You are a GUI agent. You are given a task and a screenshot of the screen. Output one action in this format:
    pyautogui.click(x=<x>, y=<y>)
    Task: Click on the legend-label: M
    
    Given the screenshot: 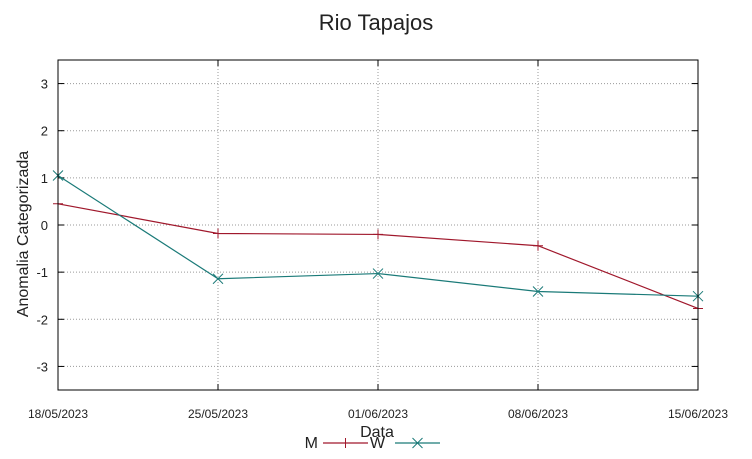 What is the action you would take?
    pyautogui.click(x=311, y=443)
    